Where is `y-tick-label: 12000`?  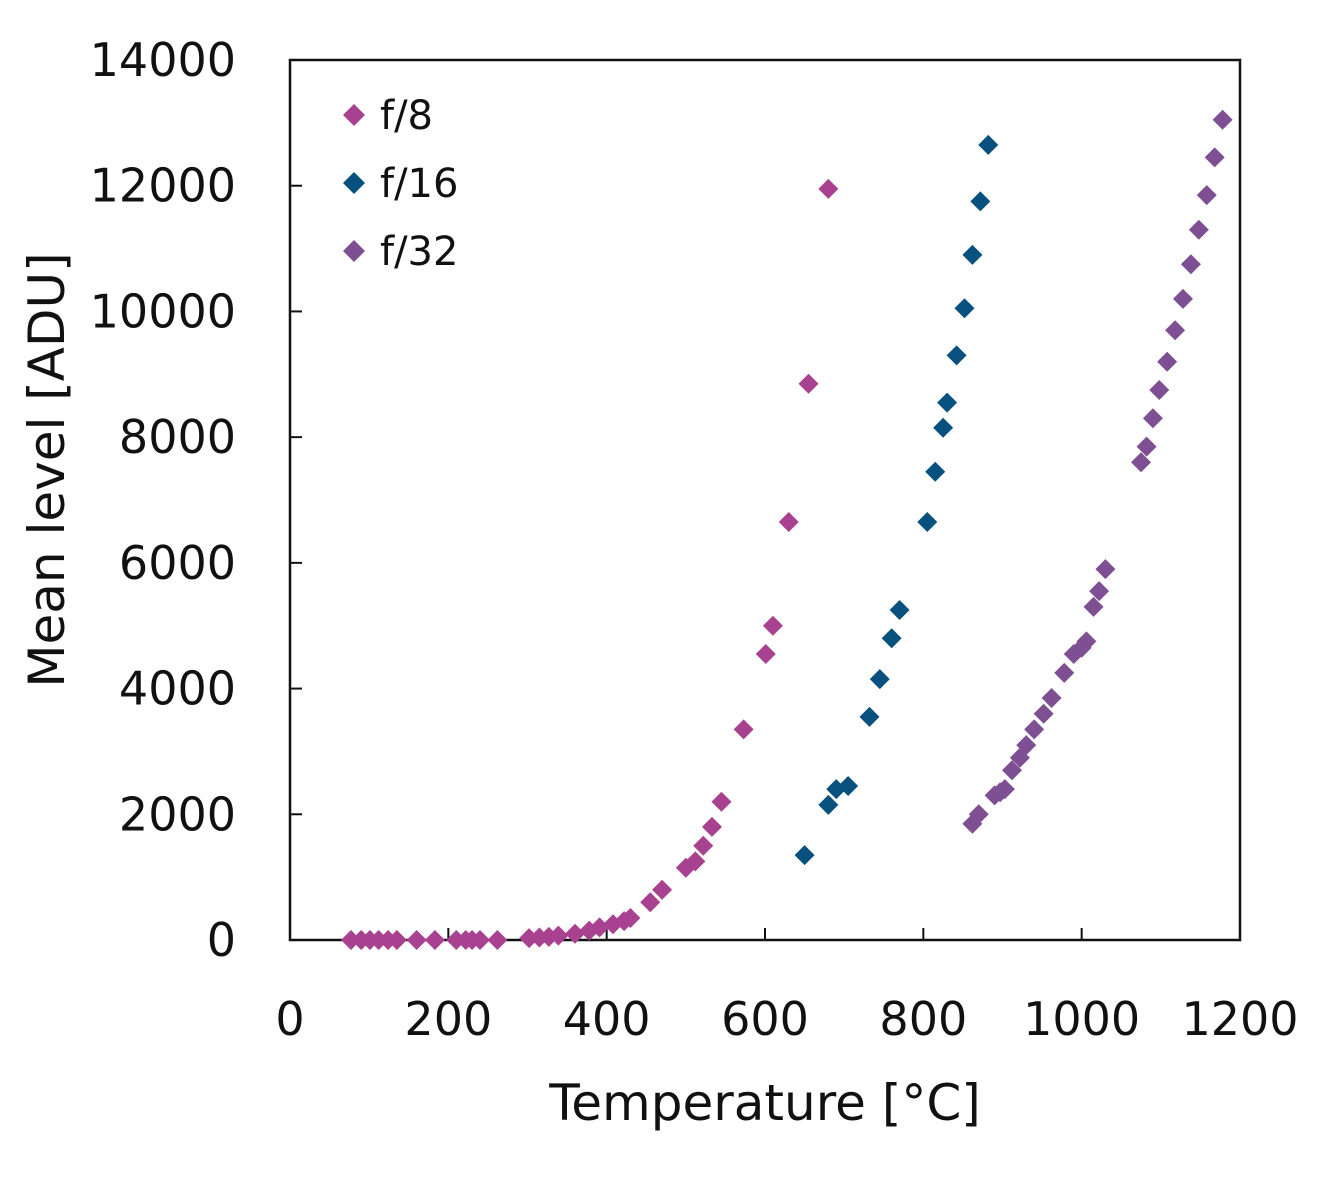 y-tick-label: 12000 is located at coordinates (163, 186).